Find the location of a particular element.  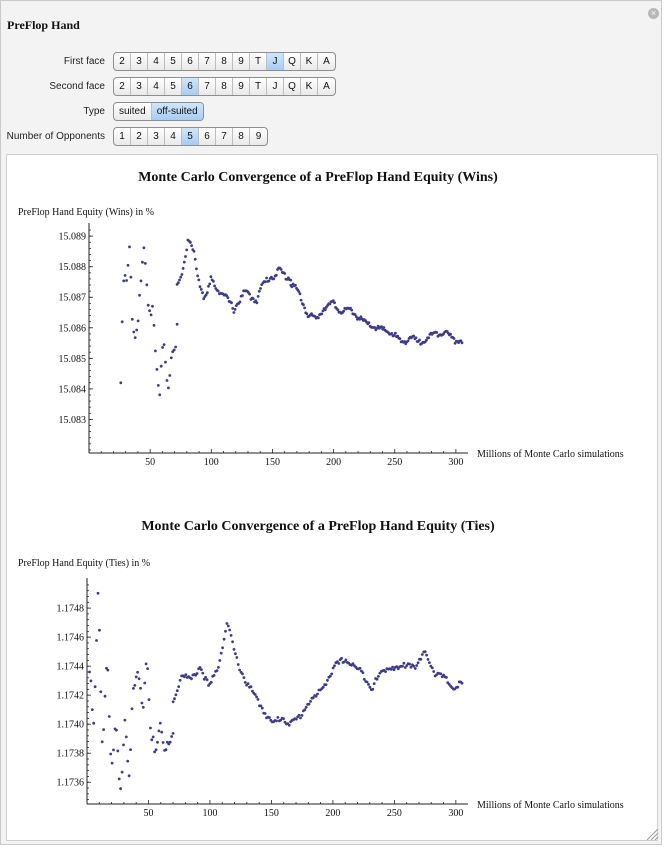

x-tick-label: 200 is located at coordinates (333, 462).